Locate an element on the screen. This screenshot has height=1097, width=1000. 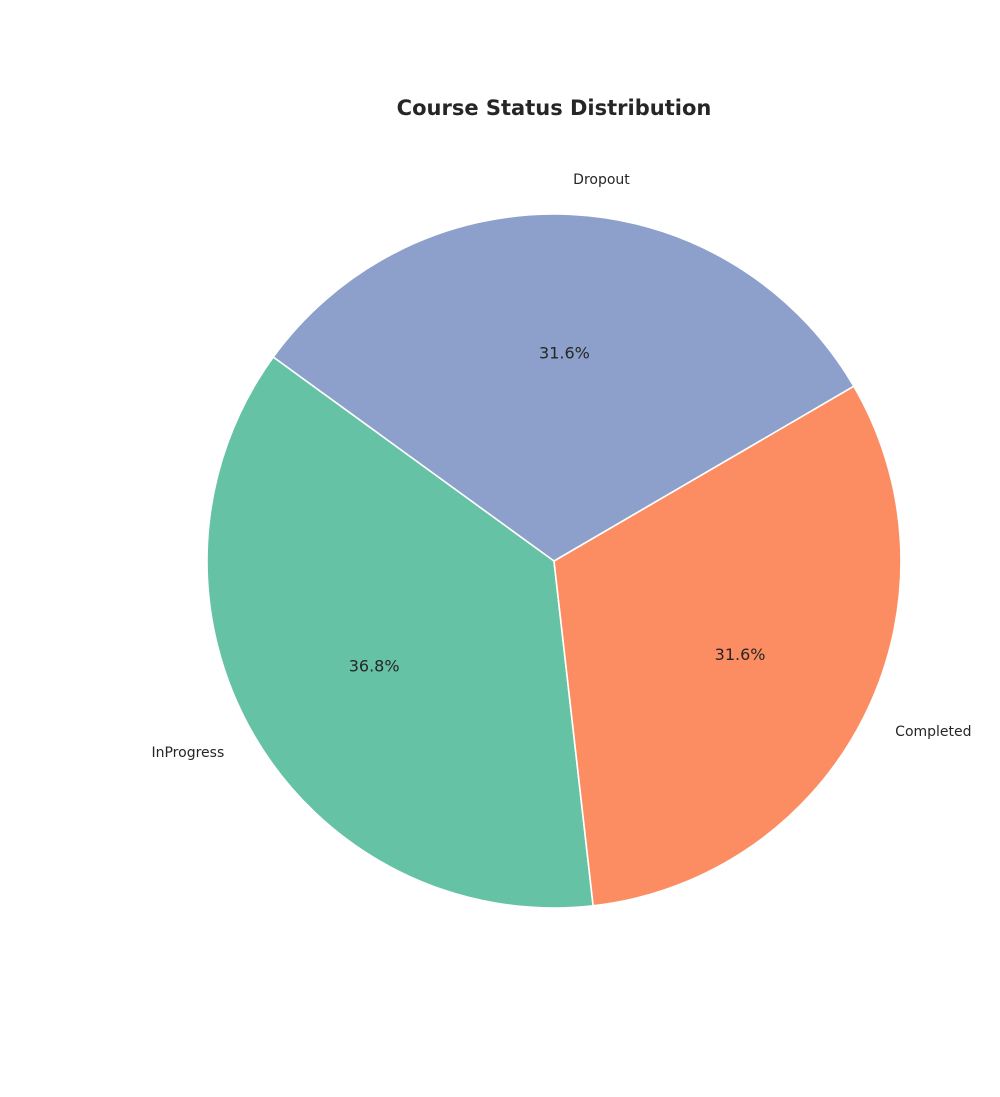
pct-label-dropout: 31.6% is located at coordinates (564, 353).